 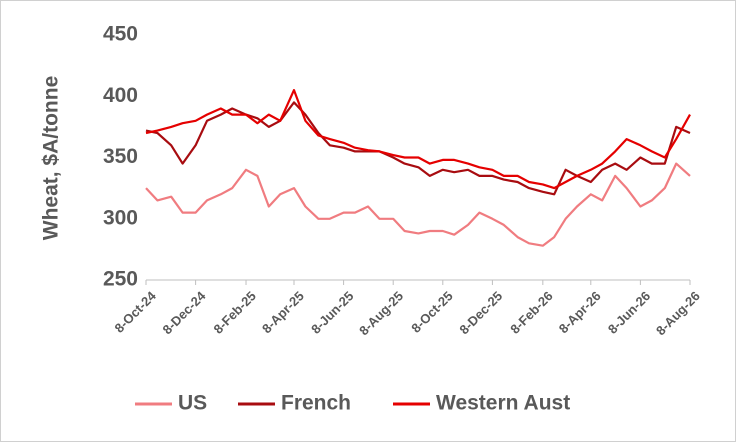 What do you see at coordinates (51, 158) in the screenshot?
I see `y-axis-title: Wheat, $A/tonne` at bounding box center [51, 158].